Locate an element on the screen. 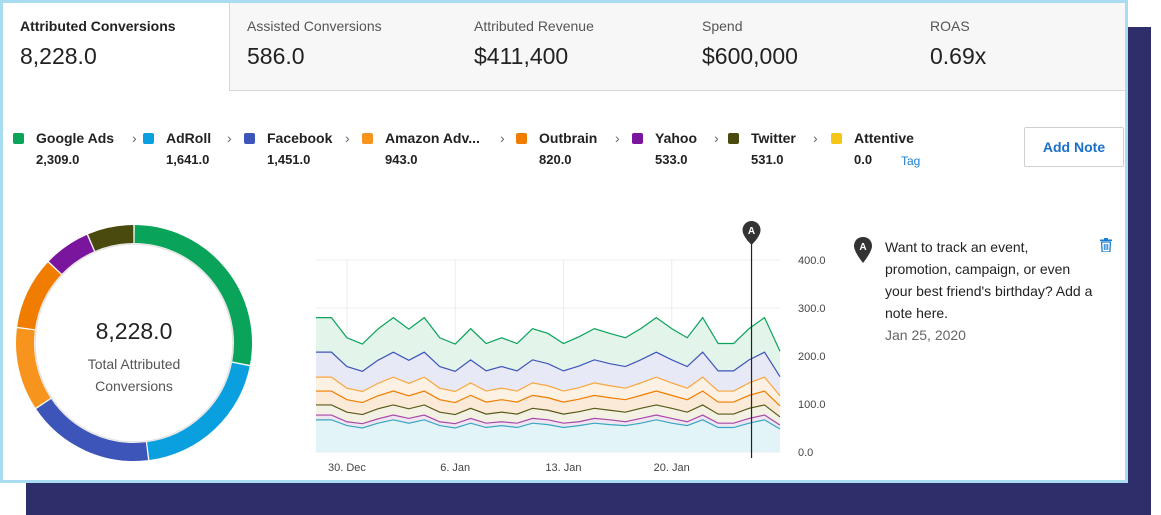 This screenshot has height=515, width=1161. series-area is located at coordinates (548, 435).